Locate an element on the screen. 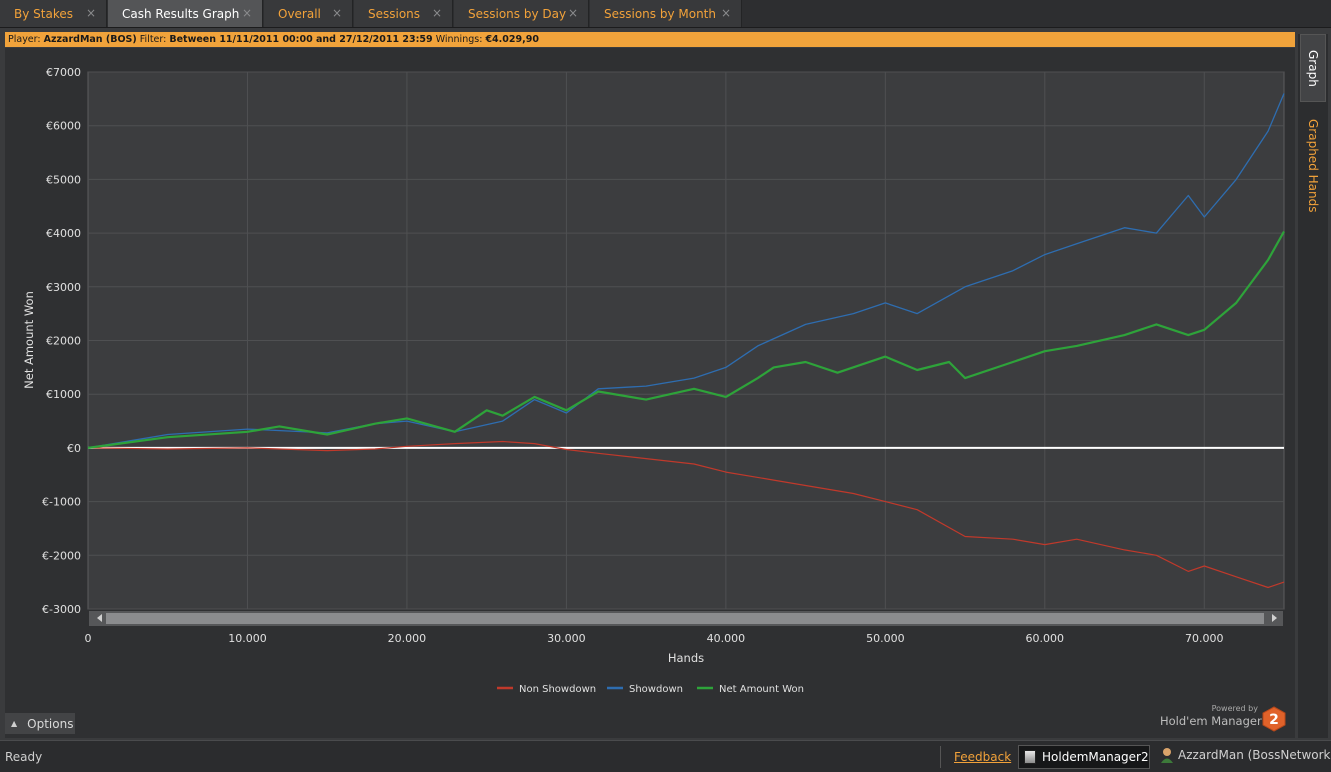 The width and height of the screenshot is (1331, 772). side-tab-graph: Graph is located at coordinates (1313, 68).